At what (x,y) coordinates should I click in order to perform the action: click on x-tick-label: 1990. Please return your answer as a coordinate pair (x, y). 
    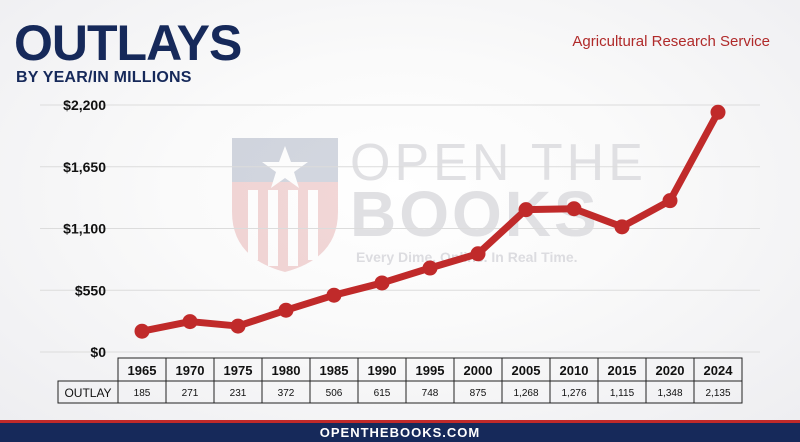
    Looking at the image, I should click on (382, 370).